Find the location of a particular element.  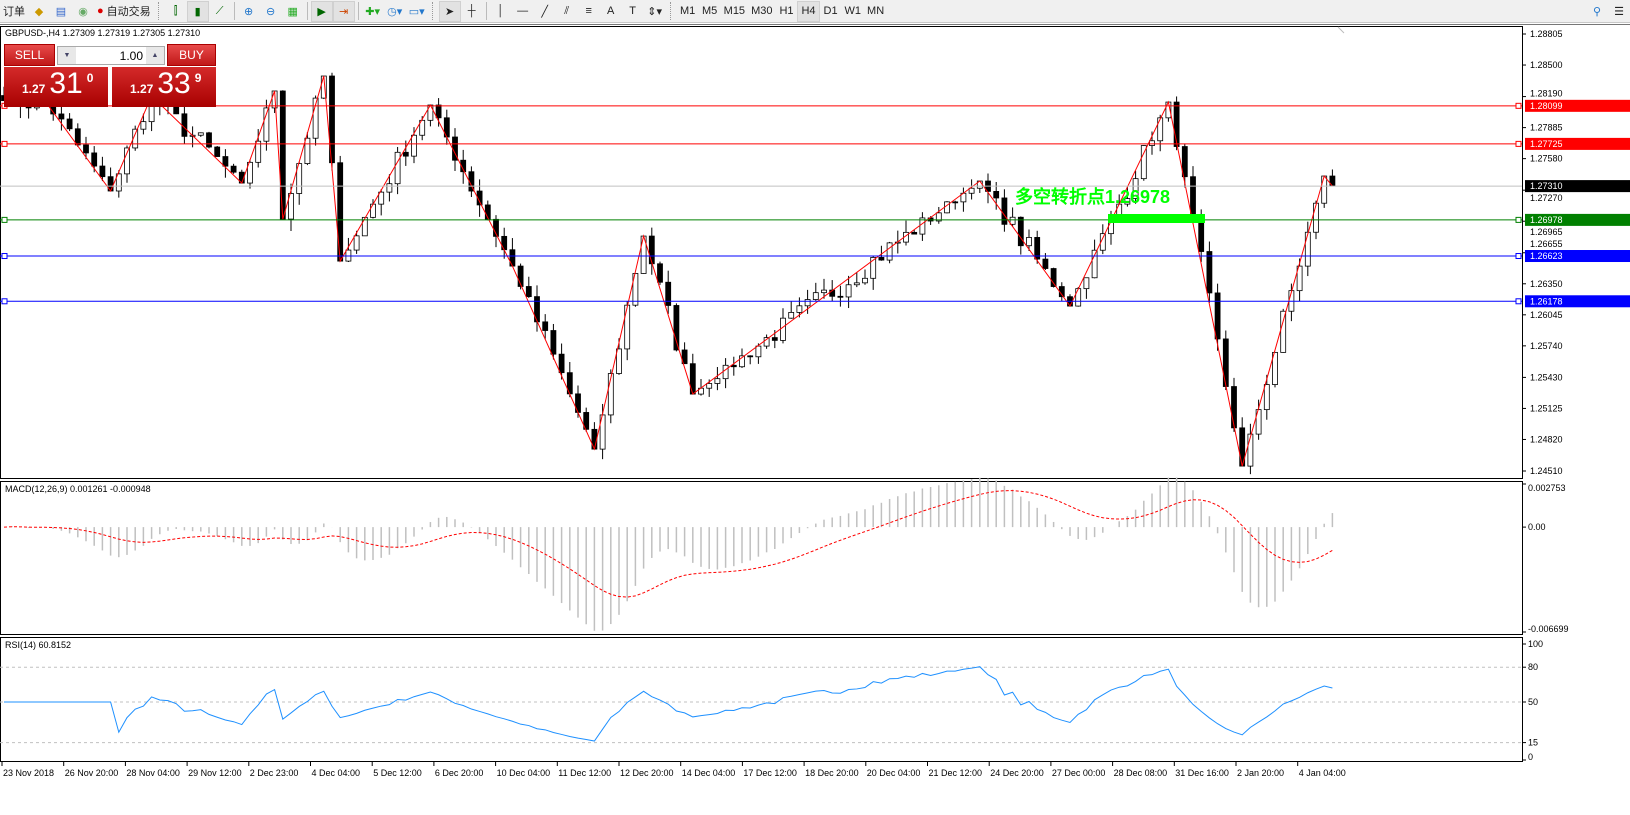

timeframe-m1: M1 is located at coordinates (688, 11).